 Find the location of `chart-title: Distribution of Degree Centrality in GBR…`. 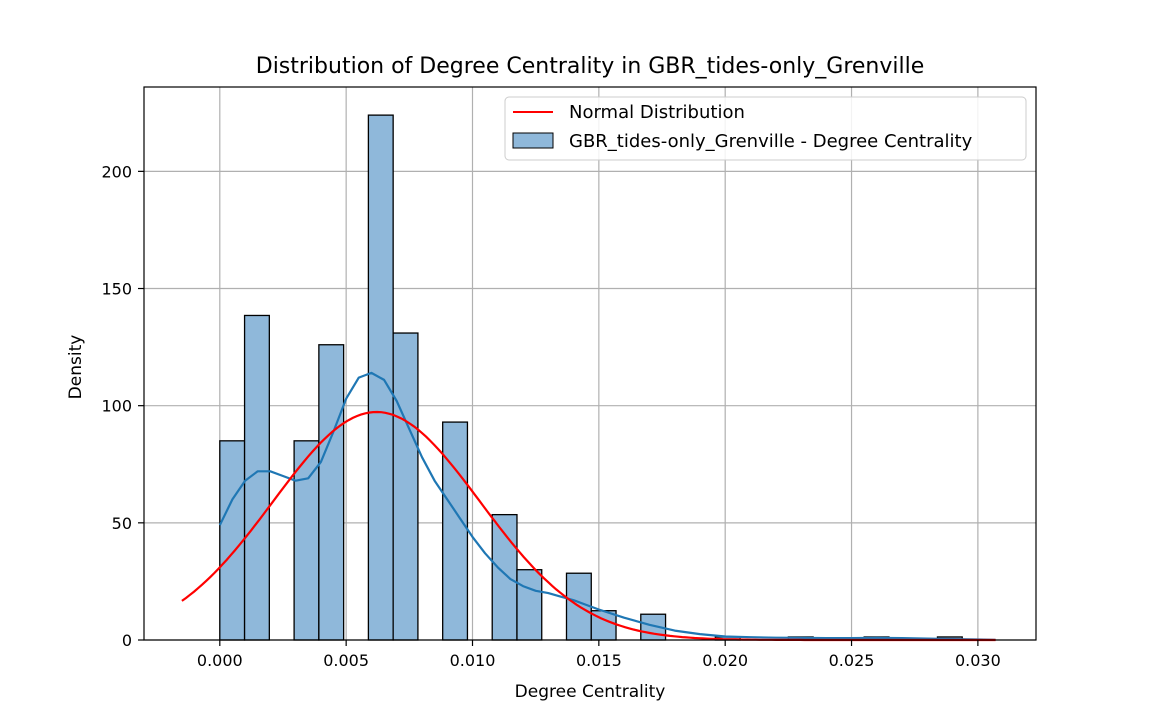

chart-title: Distribution of Degree Centrality in GBR… is located at coordinates (590, 66).